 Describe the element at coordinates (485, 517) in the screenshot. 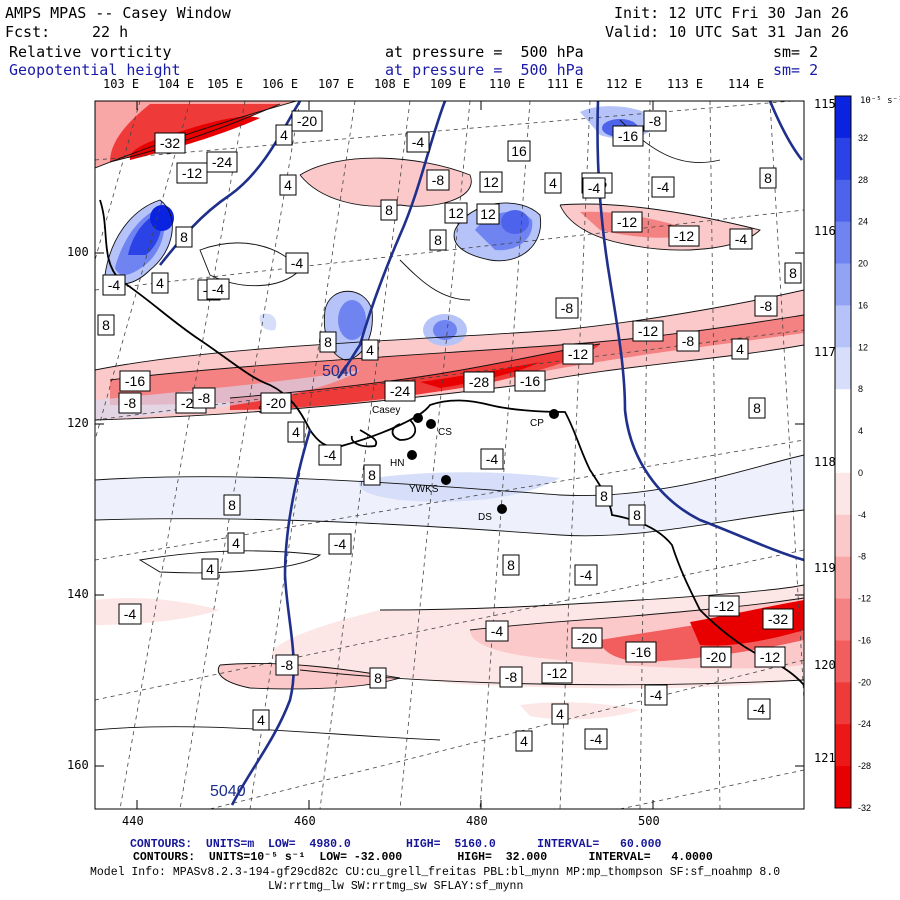

I see `station-label: DS` at that location.